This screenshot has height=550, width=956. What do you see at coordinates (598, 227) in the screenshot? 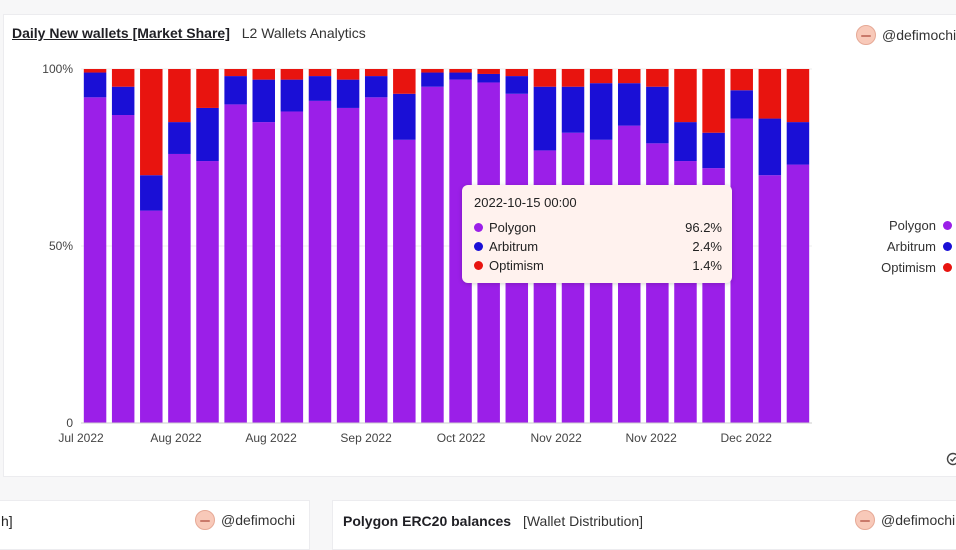
I see `tooltip-row-polygon: Polygon 96.2%` at bounding box center [598, 227].